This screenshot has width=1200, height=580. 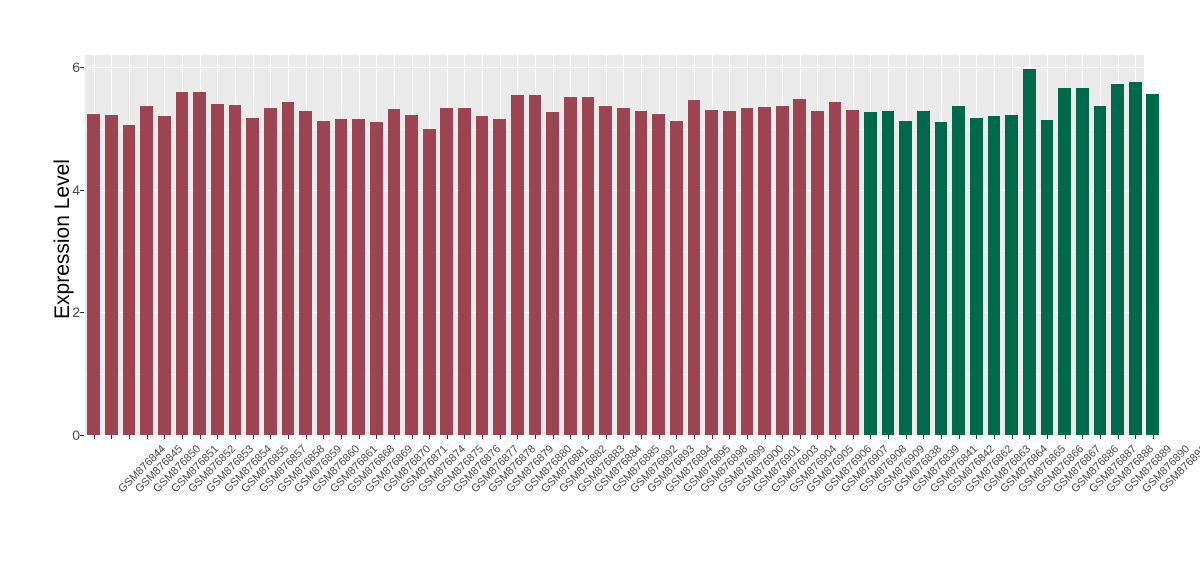 I want to click on y-tick-label: 2, so click(x=76, y=312).